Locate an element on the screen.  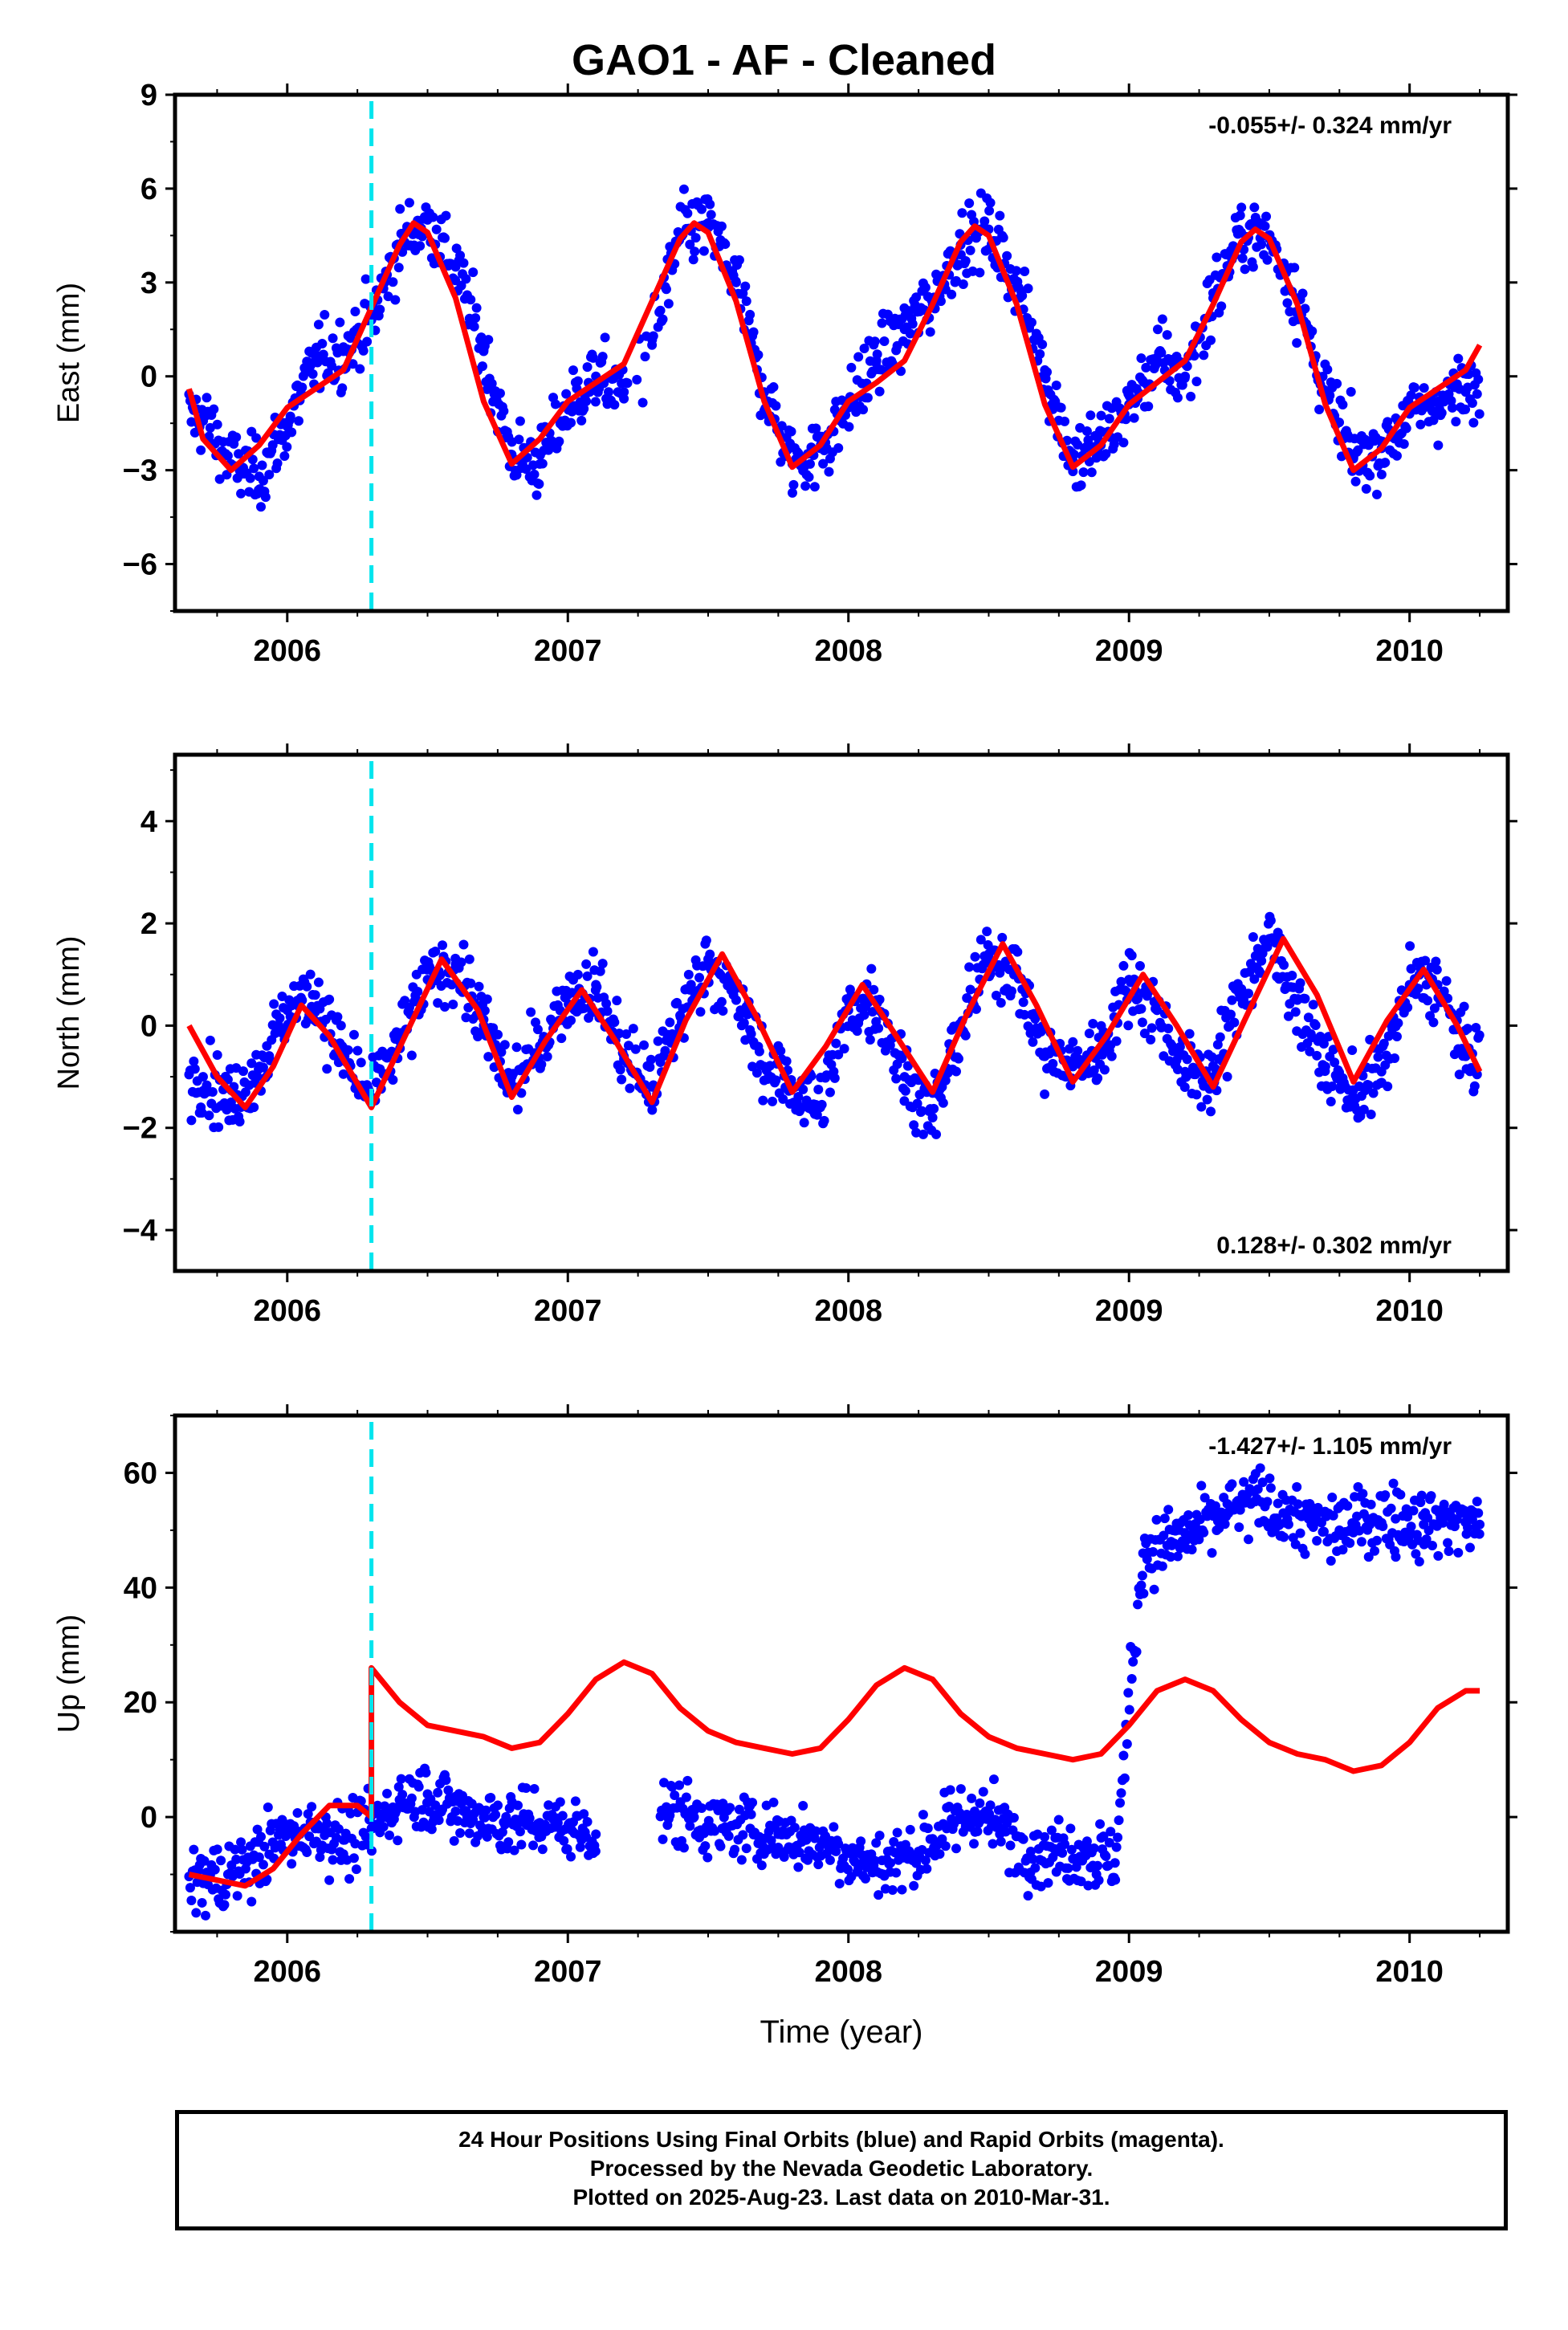
x-tick-label: 2007 is located at coordinates (568, 651).